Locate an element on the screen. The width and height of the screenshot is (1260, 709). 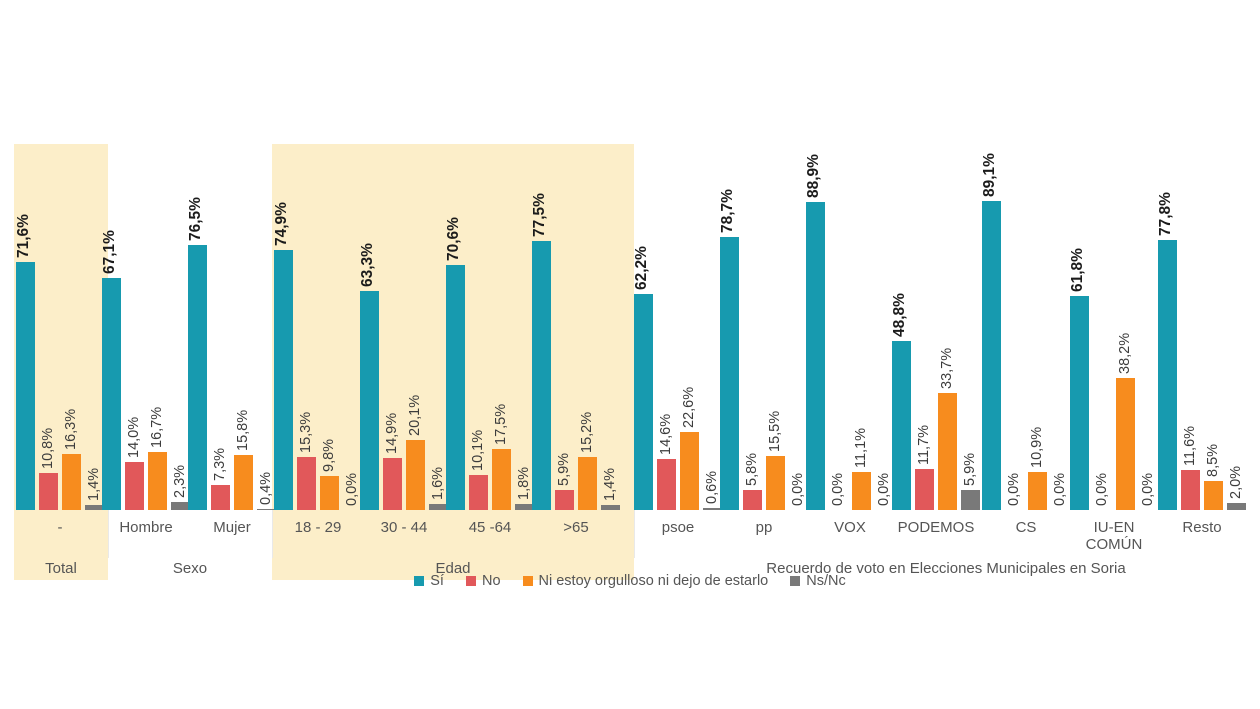
bar-value-label: 8,5% is located at coordinates (1213, 460).